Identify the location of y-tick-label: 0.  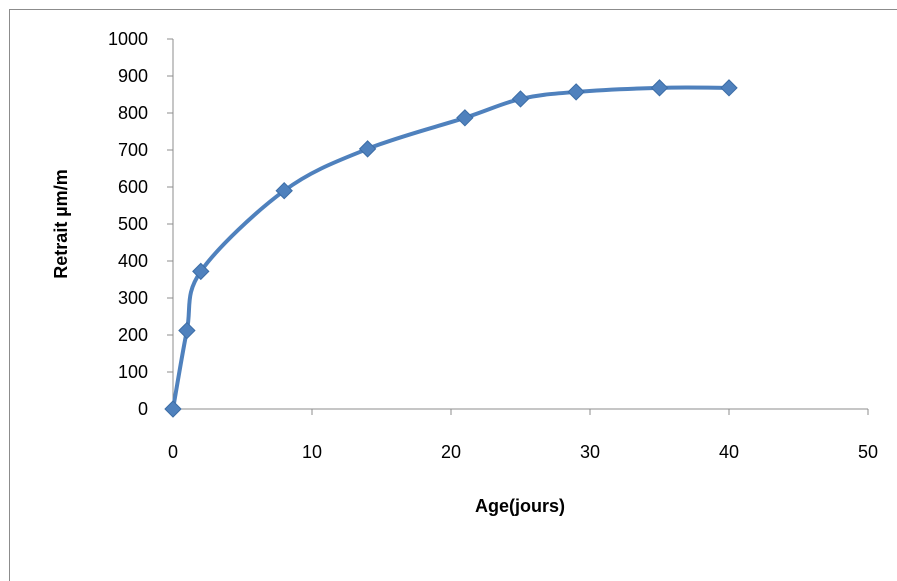
(143, 409).